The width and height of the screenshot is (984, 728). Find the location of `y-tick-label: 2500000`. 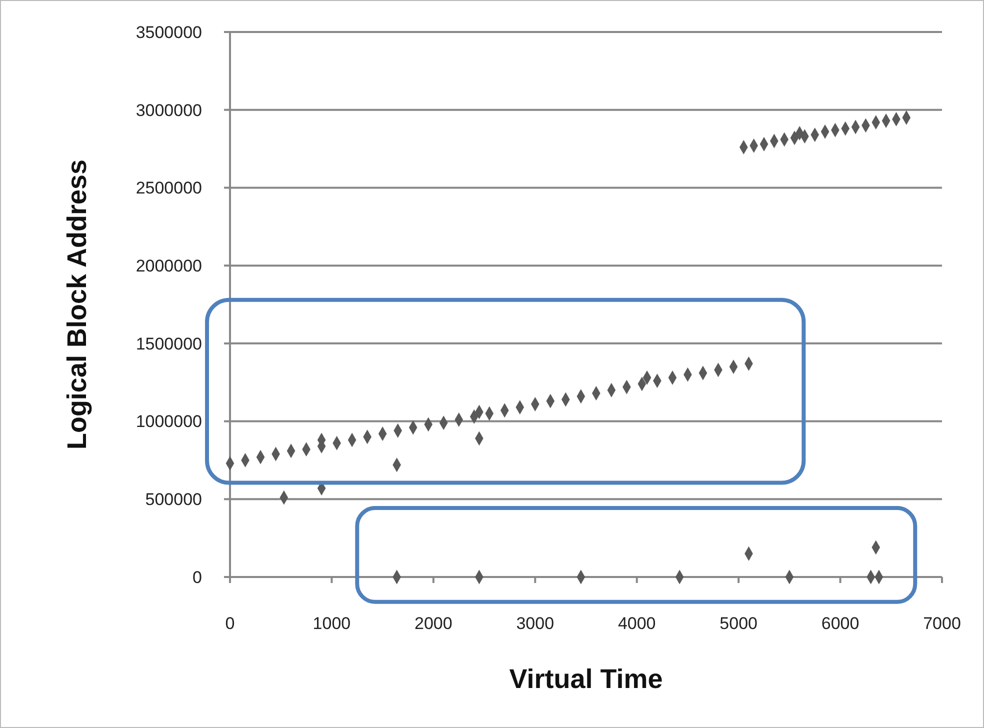

y-tick-label: 2500000 is located at coordinates (169, 188).